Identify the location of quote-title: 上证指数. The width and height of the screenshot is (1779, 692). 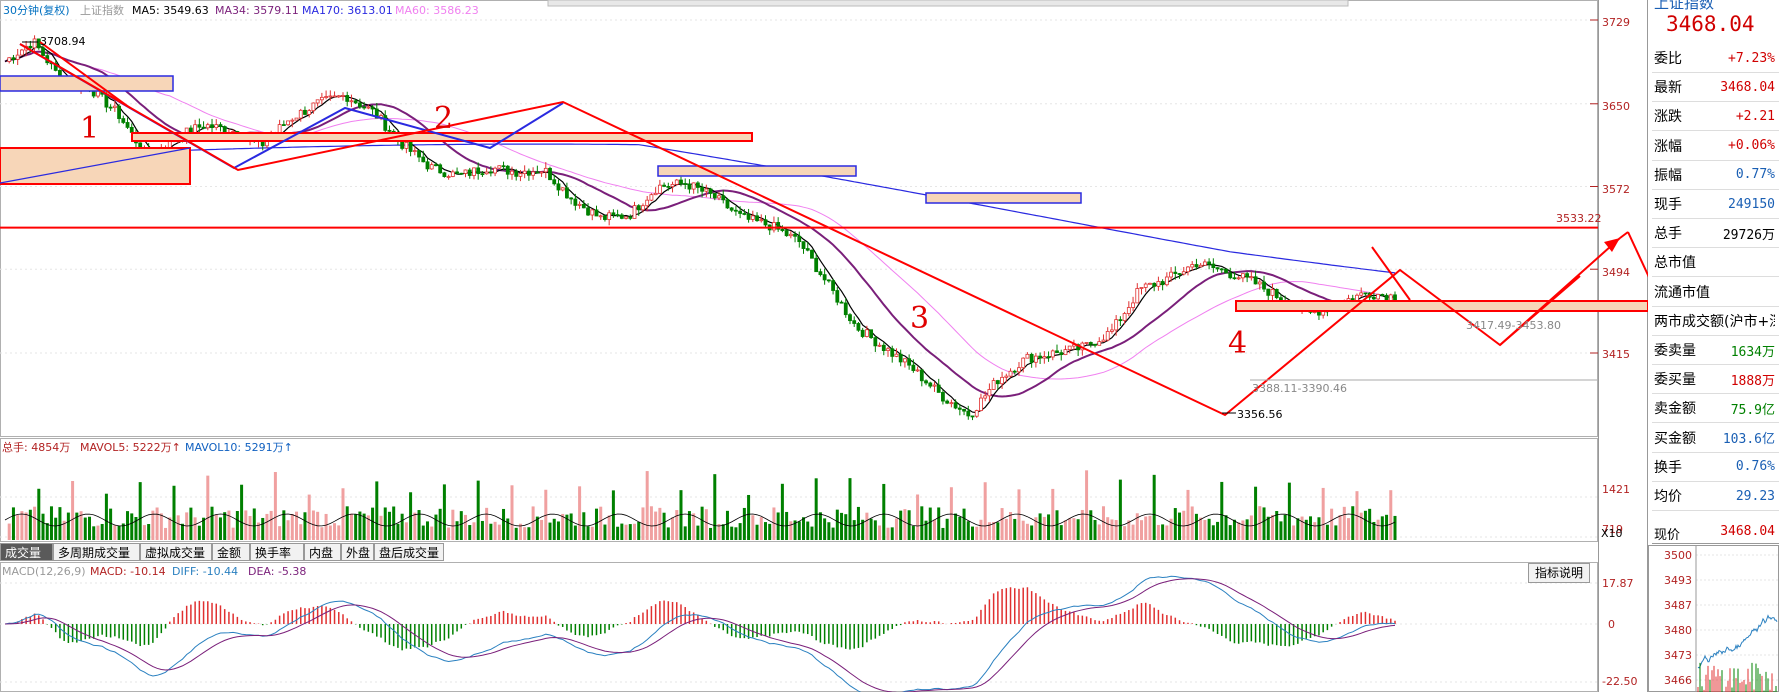
(1684, 6).